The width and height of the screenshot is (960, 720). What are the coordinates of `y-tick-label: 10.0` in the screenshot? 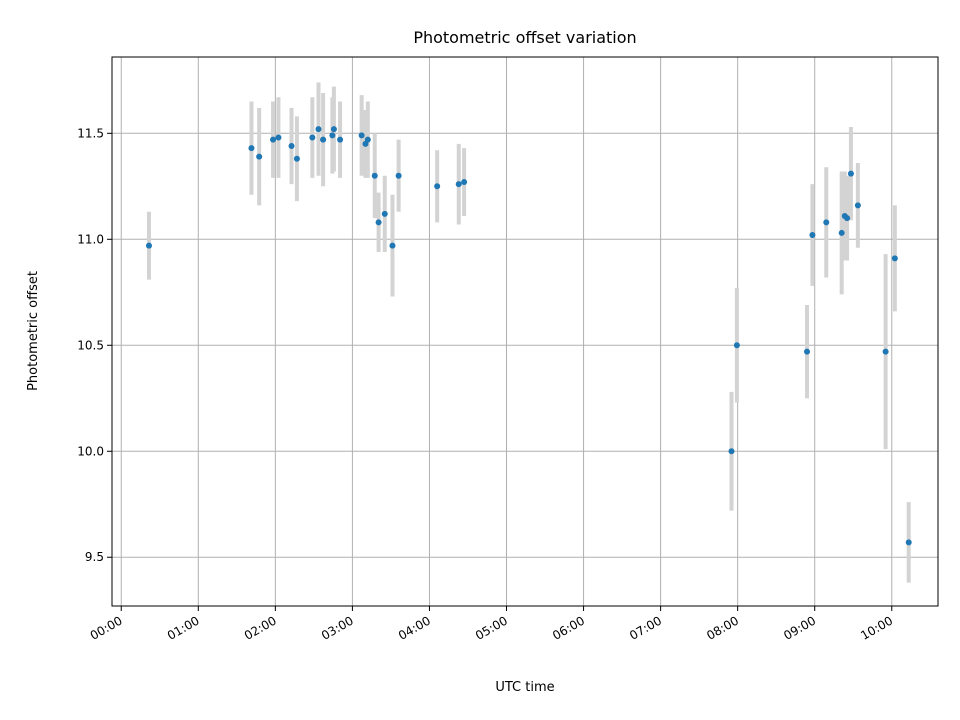 It's located at (90, 451).